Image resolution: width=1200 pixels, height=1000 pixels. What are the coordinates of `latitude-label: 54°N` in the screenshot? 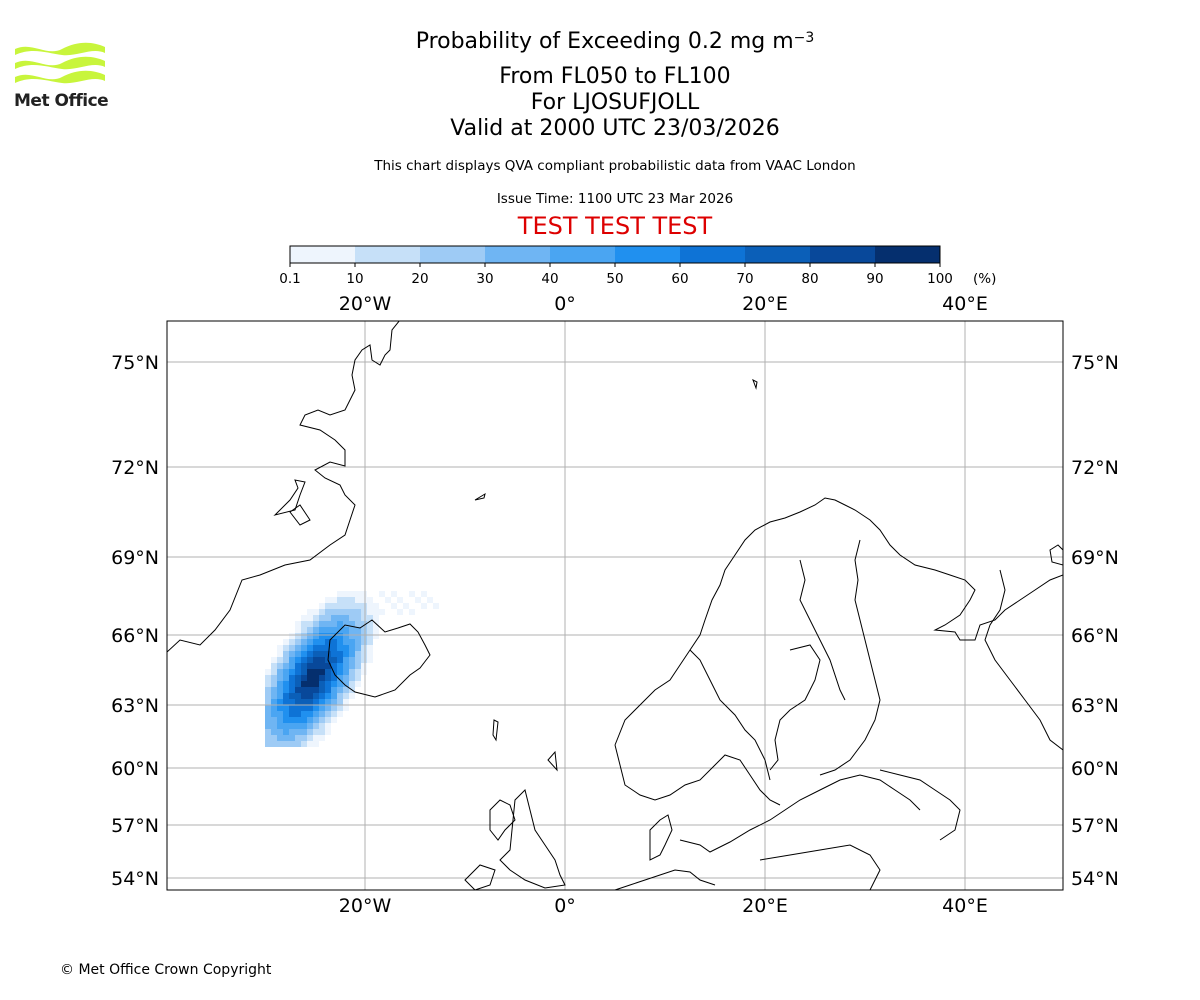 It's located at (1095, 879).